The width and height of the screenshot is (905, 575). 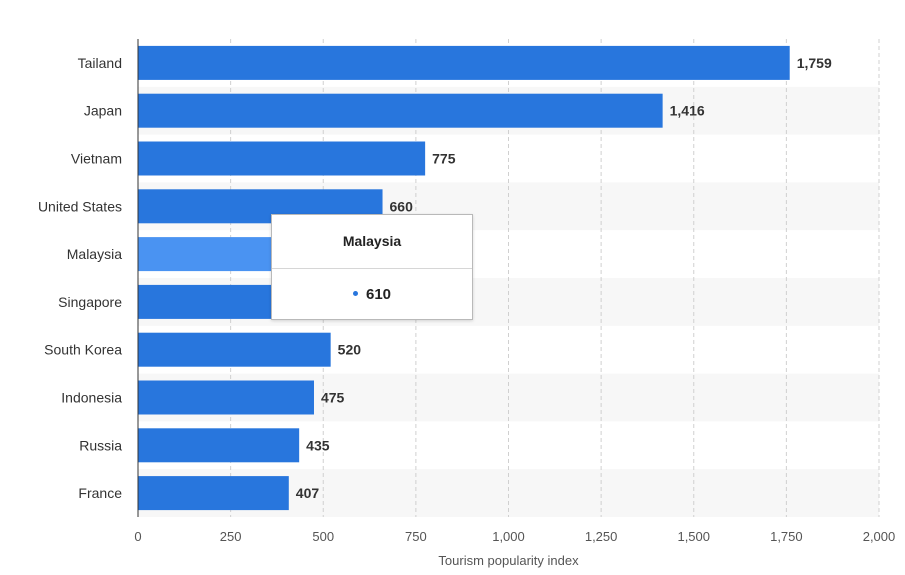 What do you see at coordinates (508, 560) in the screenshot?
I see `x-axis-title: Tourism popularity index` at bounding box center [508, 560].